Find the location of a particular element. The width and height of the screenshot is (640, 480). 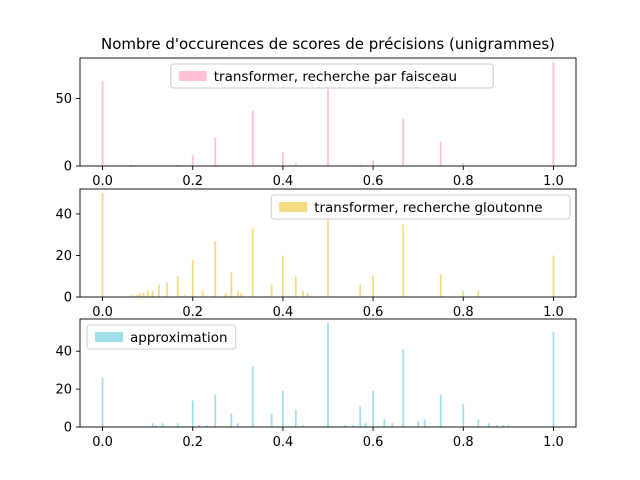

legend: transformer, recherche par faisceau is located at coordinates (332, 76).